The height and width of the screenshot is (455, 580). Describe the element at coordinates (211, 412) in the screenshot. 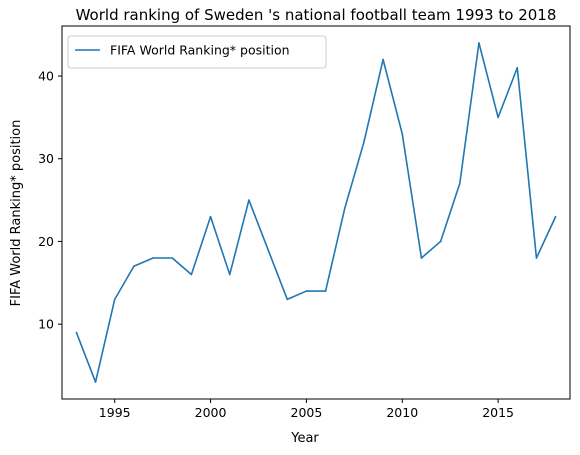

I see `x-tick-label: 2000` at that location.